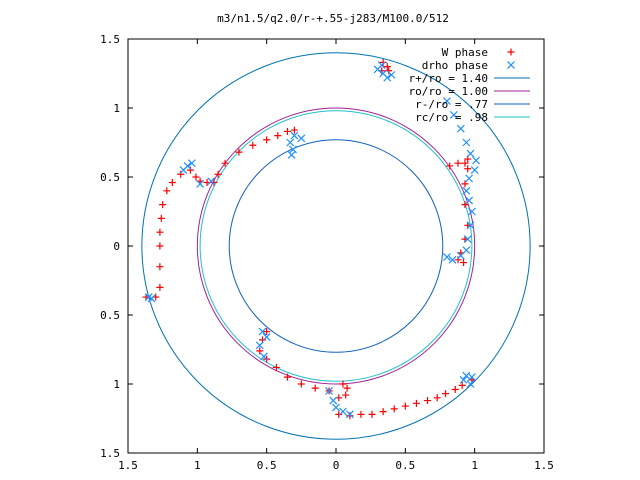  Describe the element at coordinates (336, 465) in the screenshot. I see `x-tick-label: 0` at that location.